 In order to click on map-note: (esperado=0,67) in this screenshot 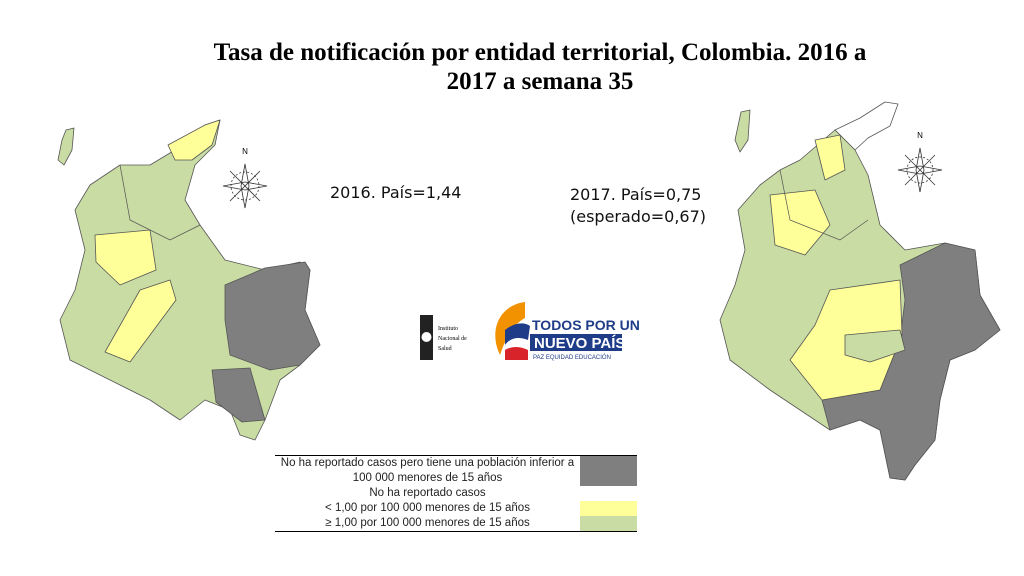, I will do `click(638, 216)`.